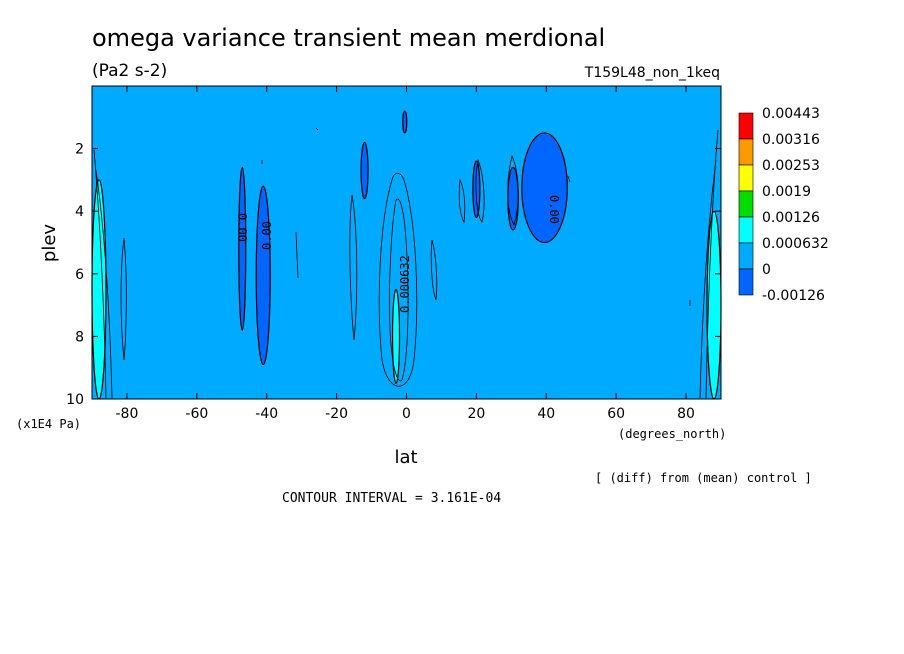 This screenshot has width=904, height=654. Describe the element at coordinates (405, 457) in the screenshot. I see `x-axis-label: lat` at that location.